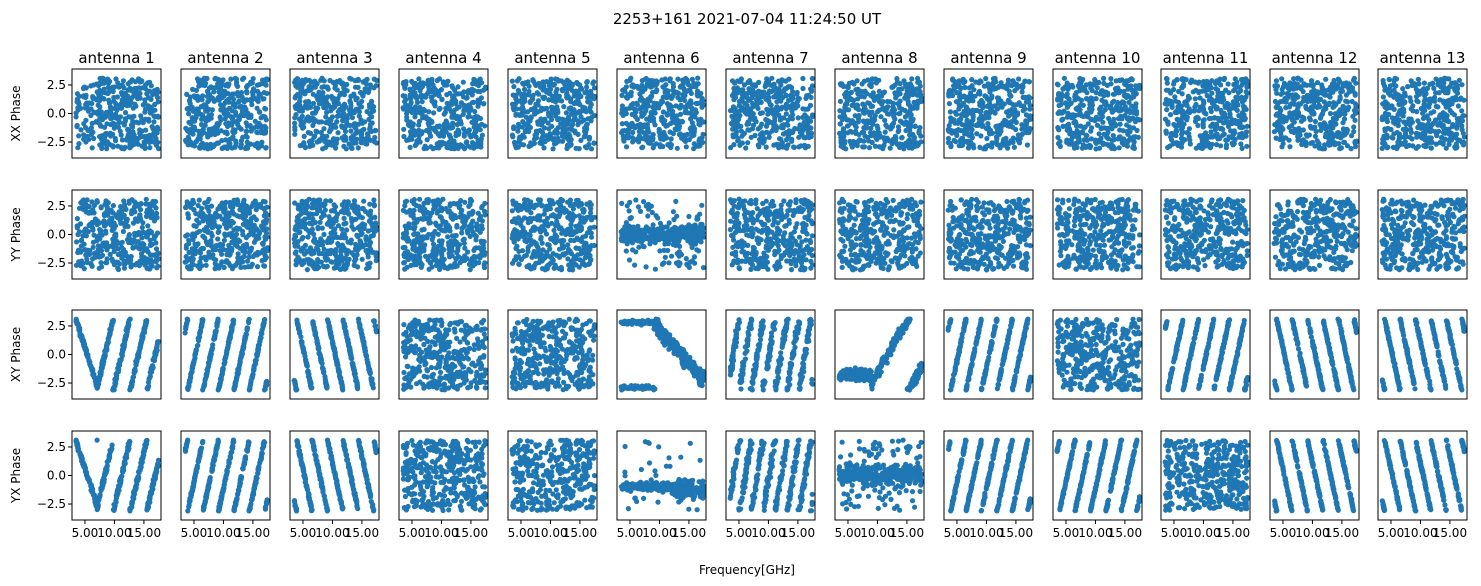 This screenshot has height=586, width=1481. Describe the element at coordinates (226, 113) in the screenshot. I see `scatter-points` at that location.